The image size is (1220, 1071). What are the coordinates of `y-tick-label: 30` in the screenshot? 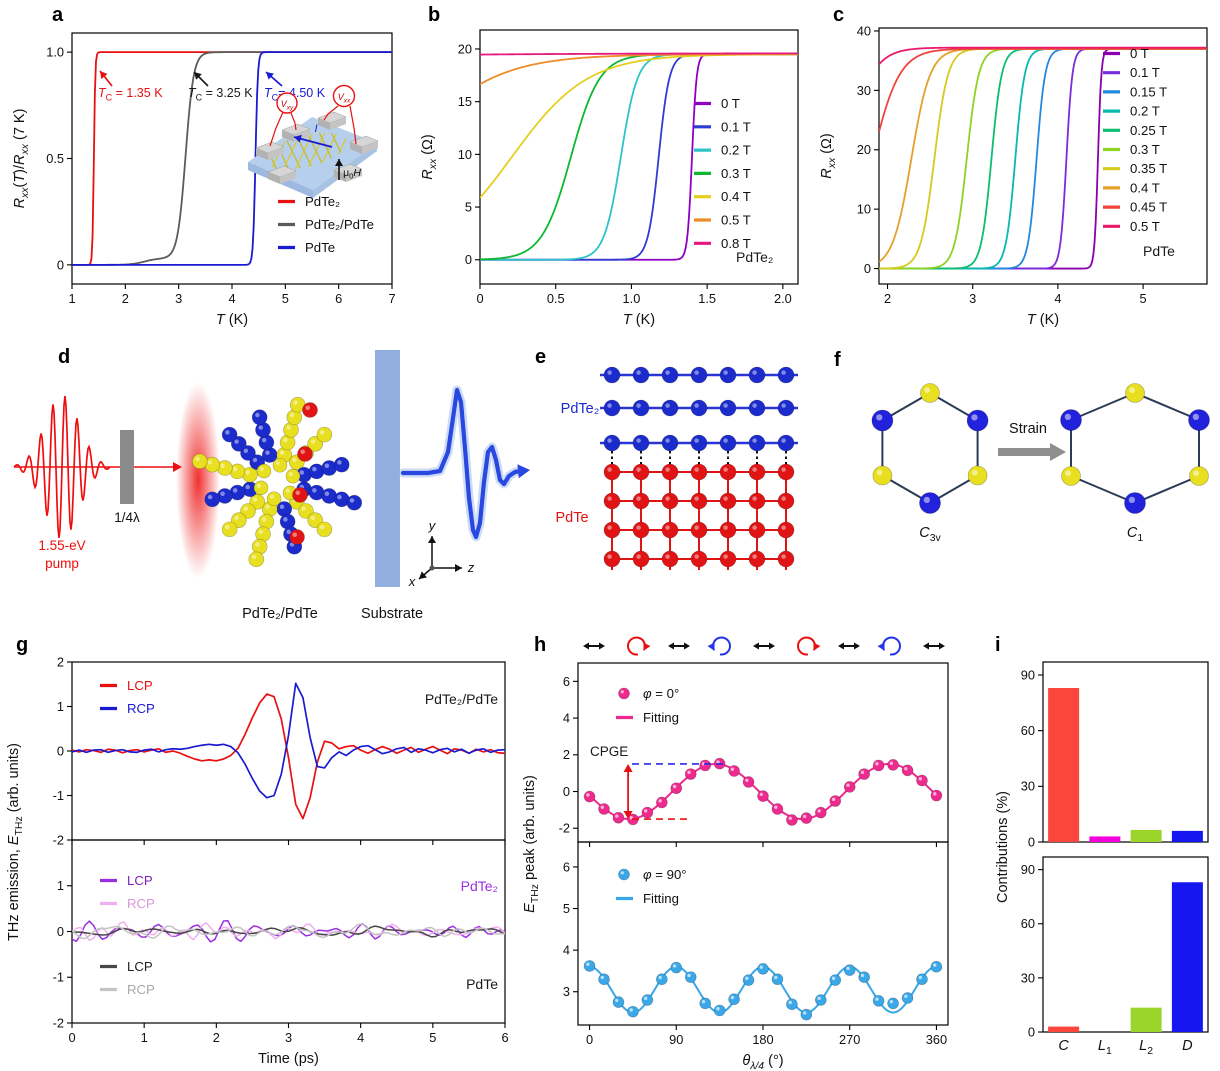 It's located at (1028, 977).